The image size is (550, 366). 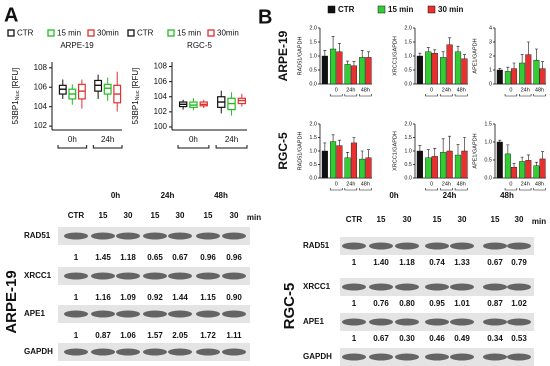 I want to click on time-header: 24h, so click(x=168, y=195).